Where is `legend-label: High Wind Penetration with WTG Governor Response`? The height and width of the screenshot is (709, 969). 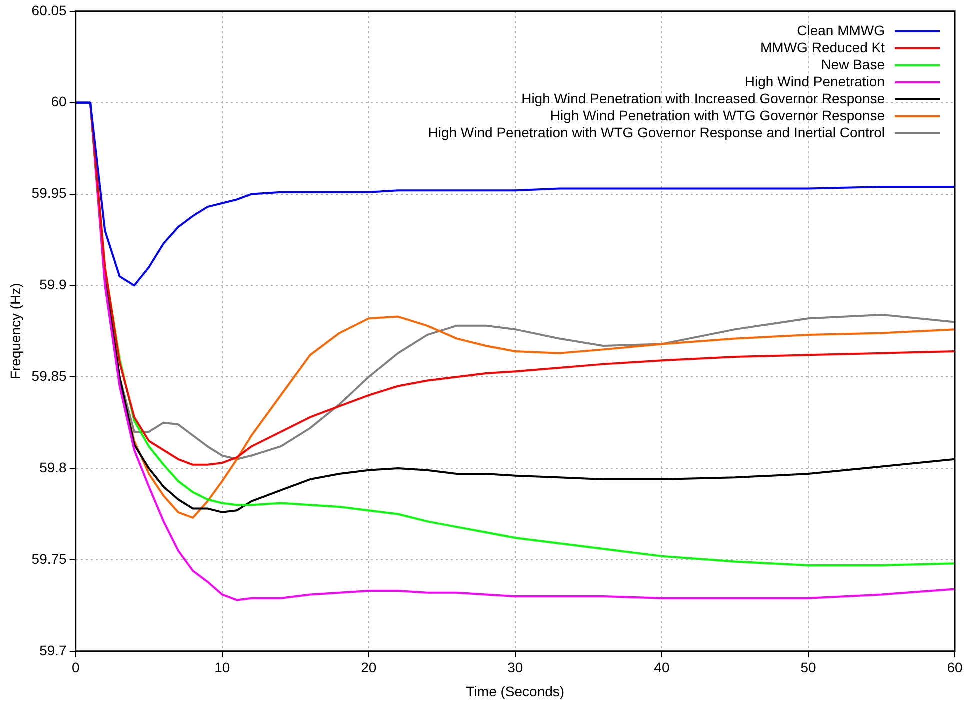
legend-label: High Wind Penetration with WTG Governor Response is located at coordinates (718, 115).